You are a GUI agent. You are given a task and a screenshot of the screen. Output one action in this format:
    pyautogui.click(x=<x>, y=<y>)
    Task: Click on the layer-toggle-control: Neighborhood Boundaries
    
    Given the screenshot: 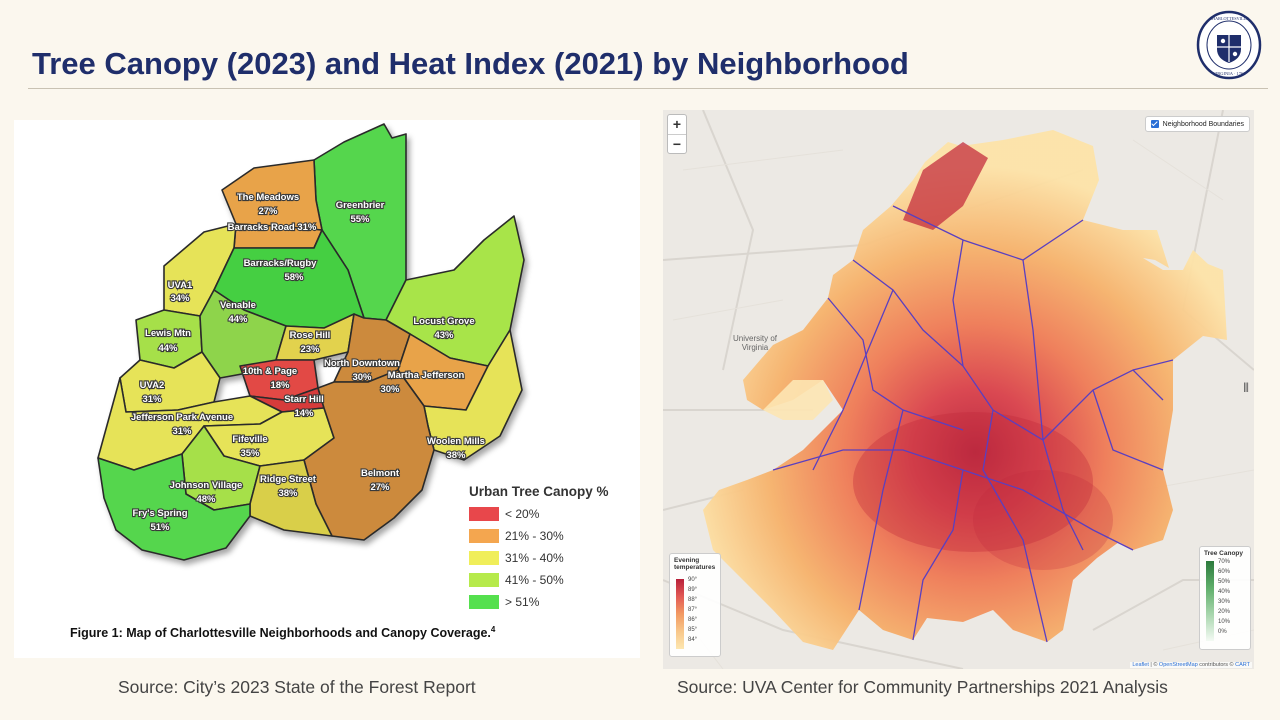 What is the action you would take?
    pyautogui.click(x=1197, y=124)
    